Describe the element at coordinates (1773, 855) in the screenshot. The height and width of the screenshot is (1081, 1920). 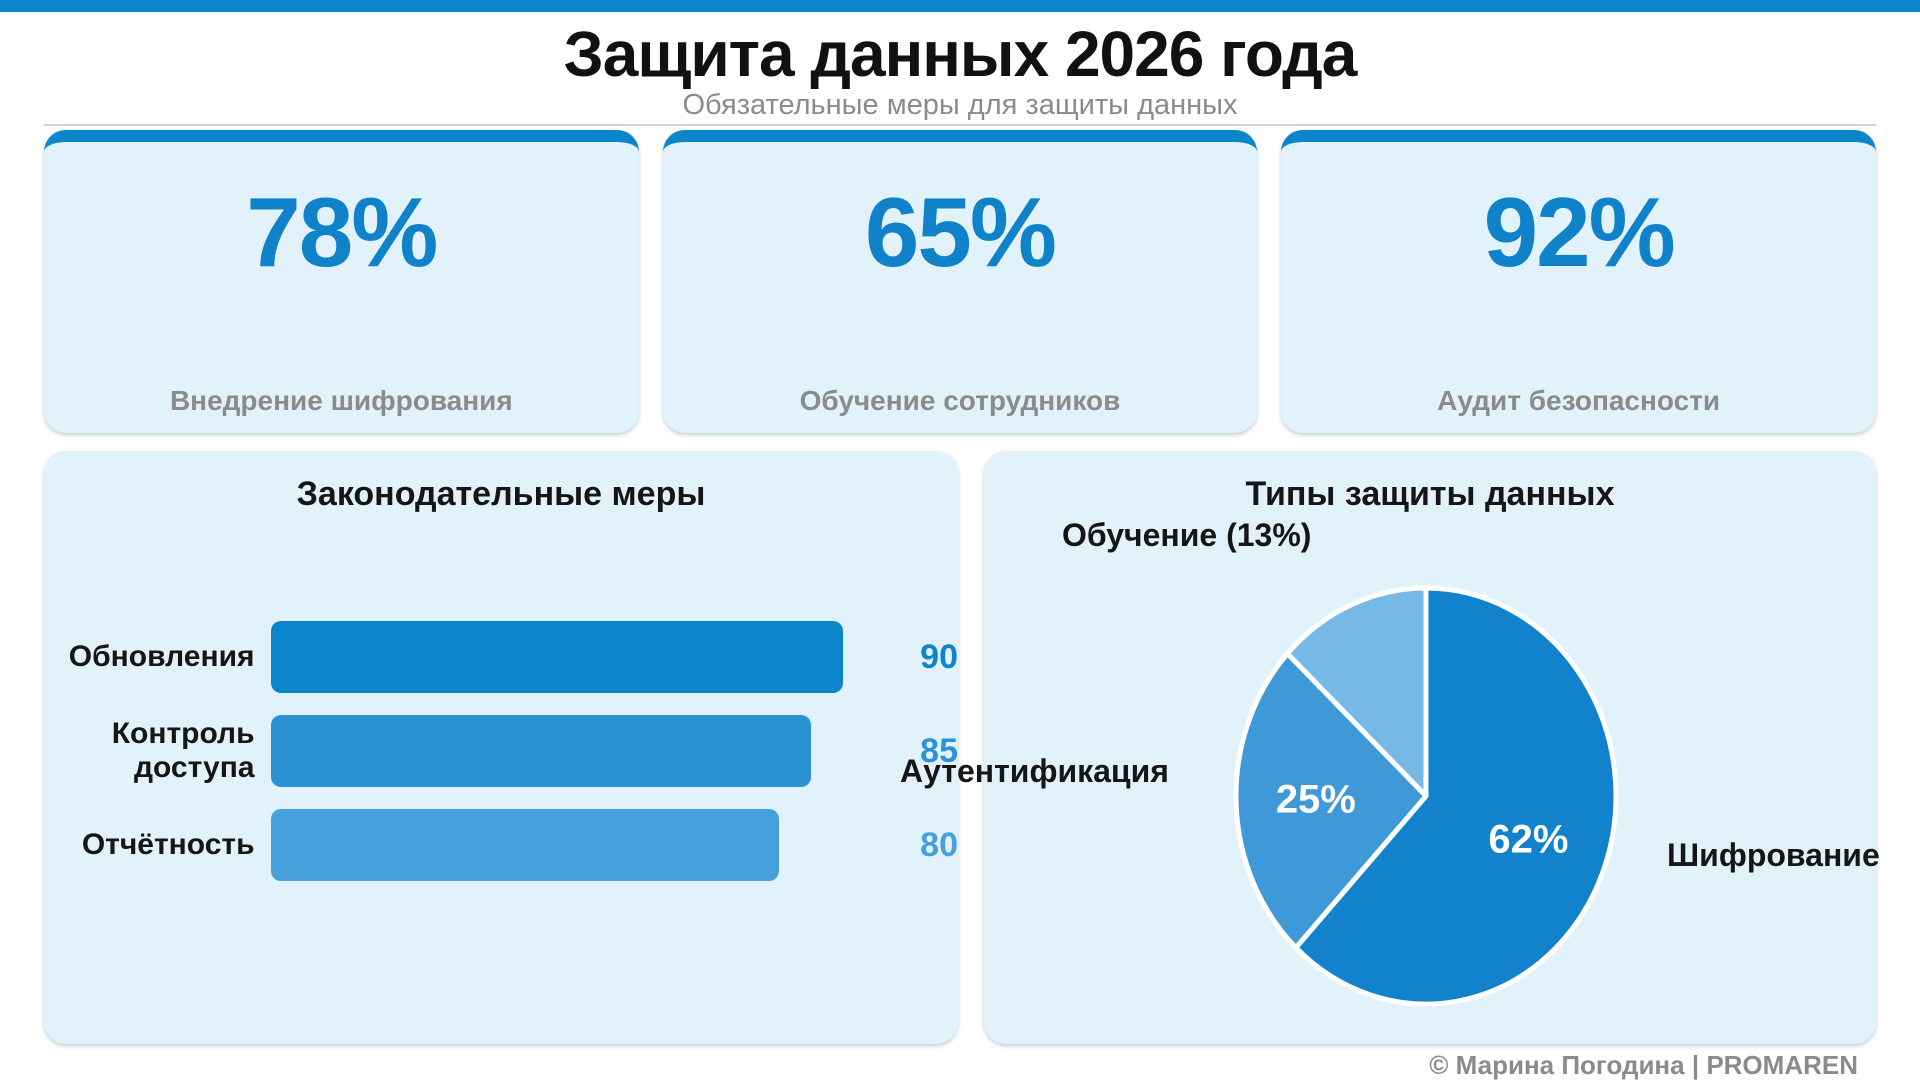
I see `pie-label-encryption: Шифрование` at that location.